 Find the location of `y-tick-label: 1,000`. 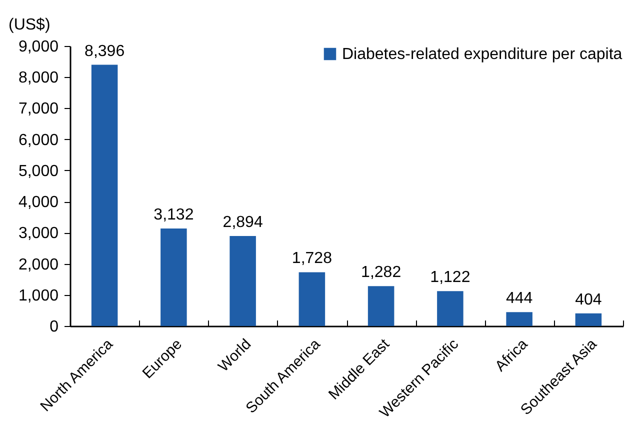

y-tick-label: 1,000 is located at coordinates (38, 295).